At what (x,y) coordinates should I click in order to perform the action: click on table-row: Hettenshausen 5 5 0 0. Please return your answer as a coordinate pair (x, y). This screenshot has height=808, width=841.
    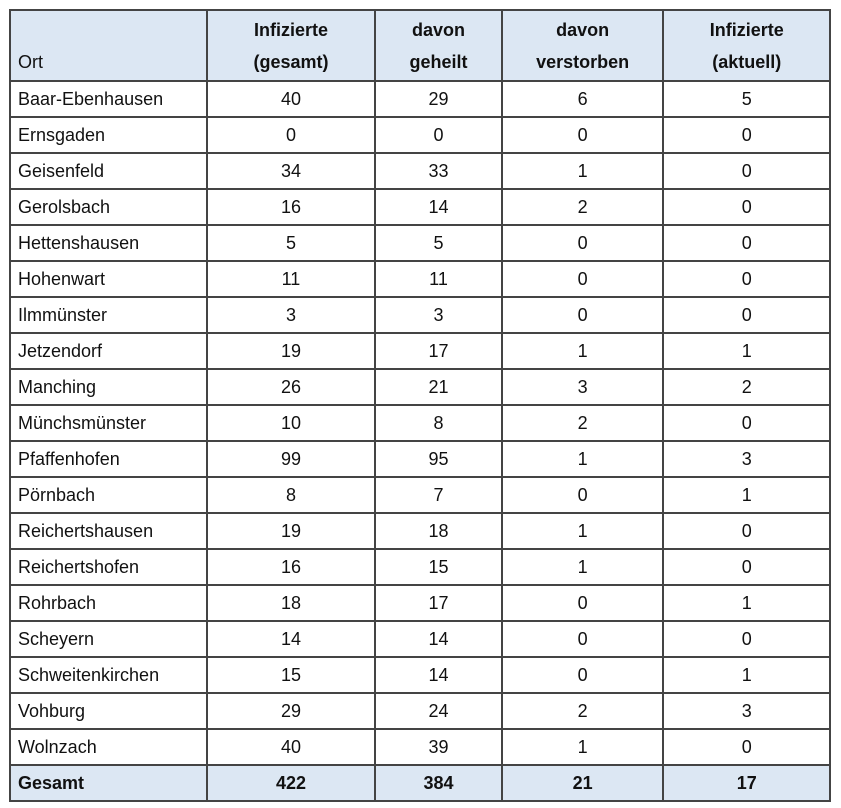
    Looking at the image, I should click on (420, 243).